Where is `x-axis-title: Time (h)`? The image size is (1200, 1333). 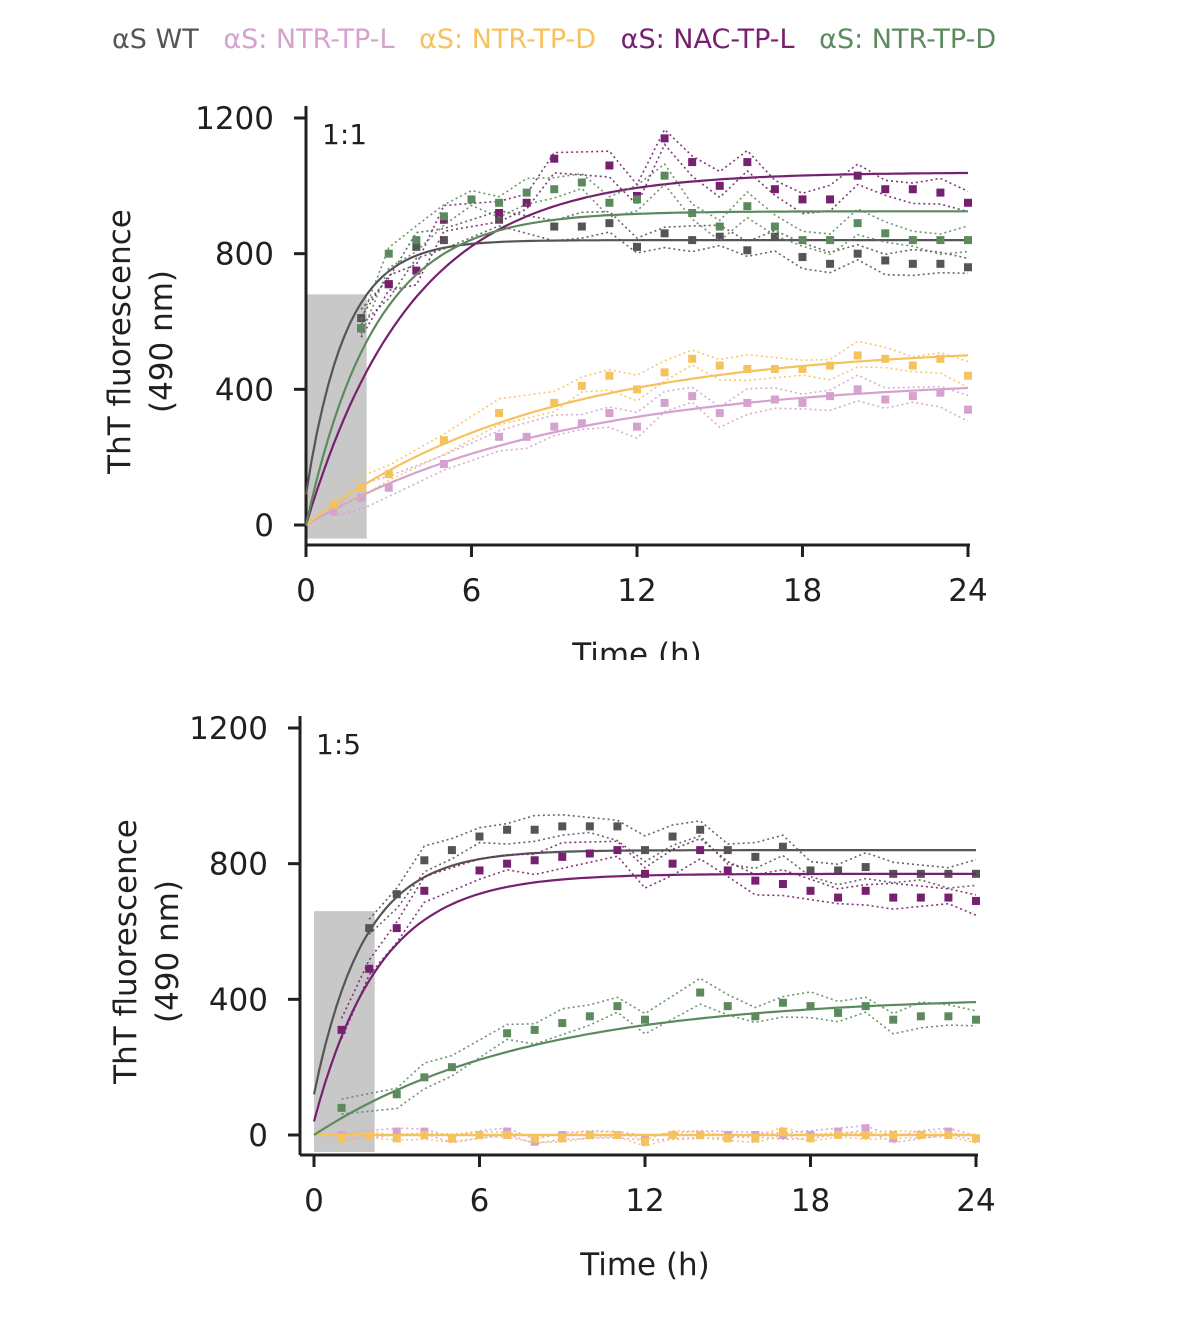
x-axis-title: Time (h) is located at coordinates (644, 1265).